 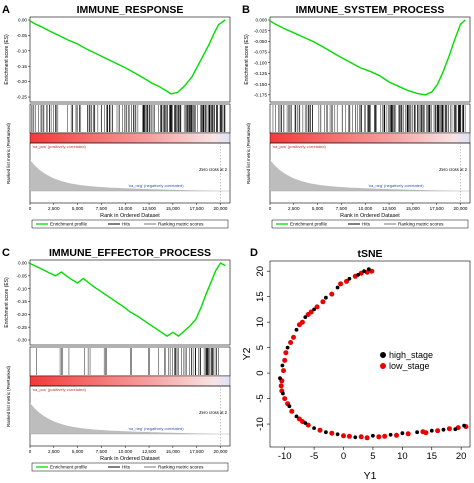 I want to click on x-tick-label: 10,000, so click(x=125, y=451).